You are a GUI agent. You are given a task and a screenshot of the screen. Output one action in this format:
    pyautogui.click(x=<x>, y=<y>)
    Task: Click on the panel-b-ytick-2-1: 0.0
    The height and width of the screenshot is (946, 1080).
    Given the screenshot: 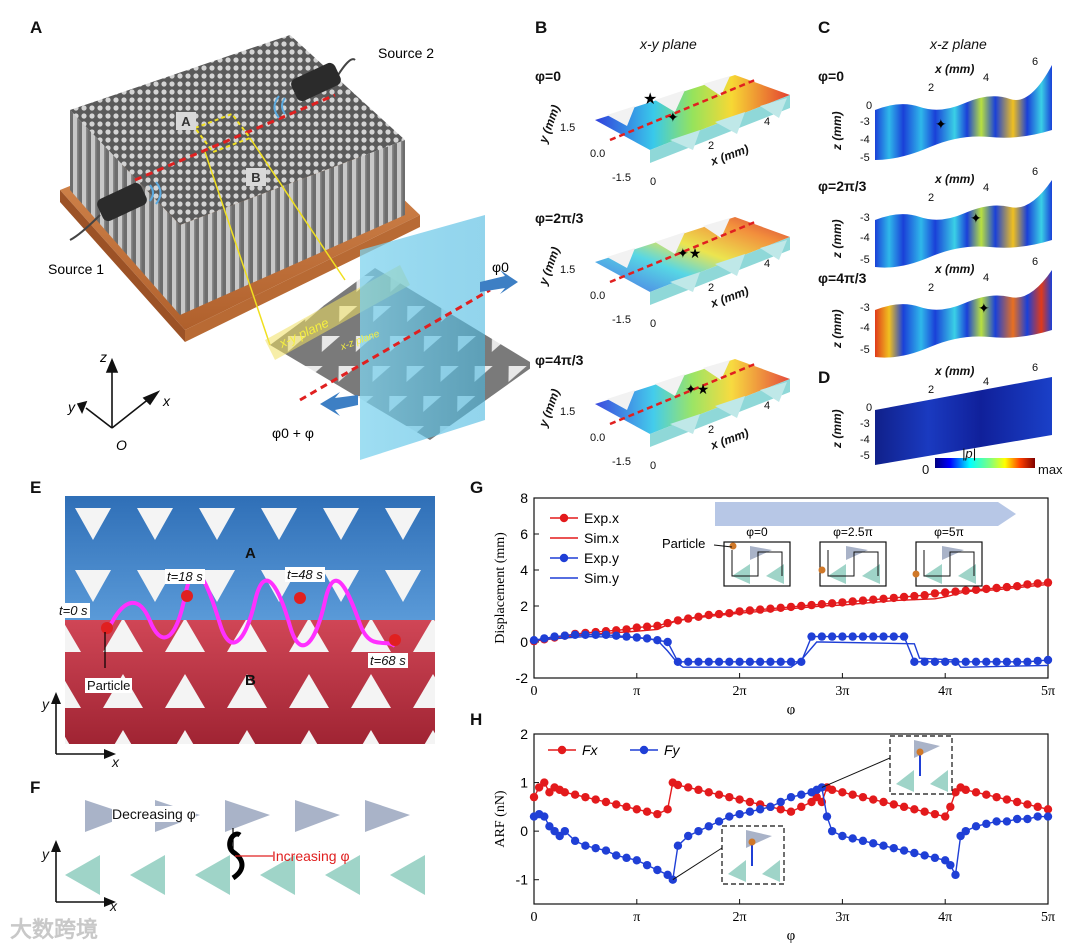 What is the action you would take?
    pyautogui.click(x=598, y=438)
    